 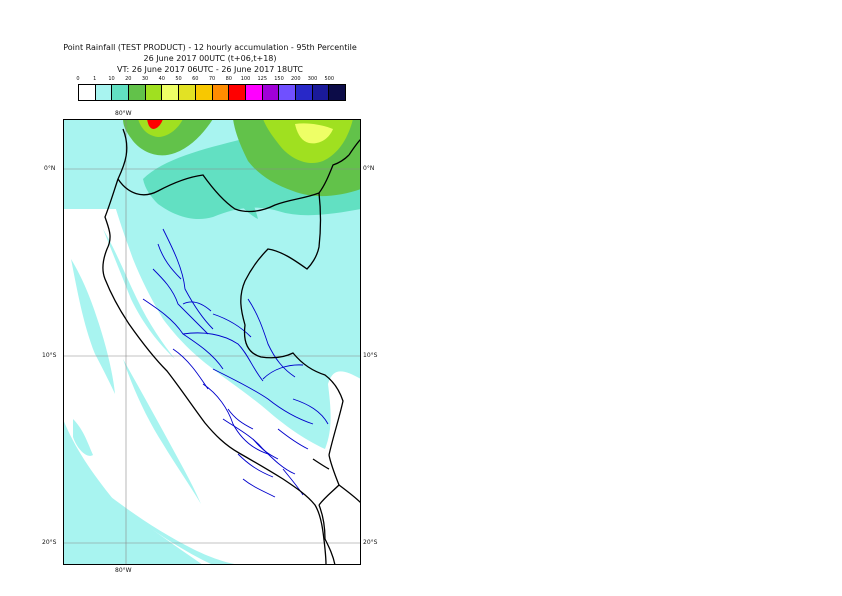 What do you see at coordinates (245, 79) in the screenshot?
I see `legend-tick-label: 100` at bounding box center [245, 79].